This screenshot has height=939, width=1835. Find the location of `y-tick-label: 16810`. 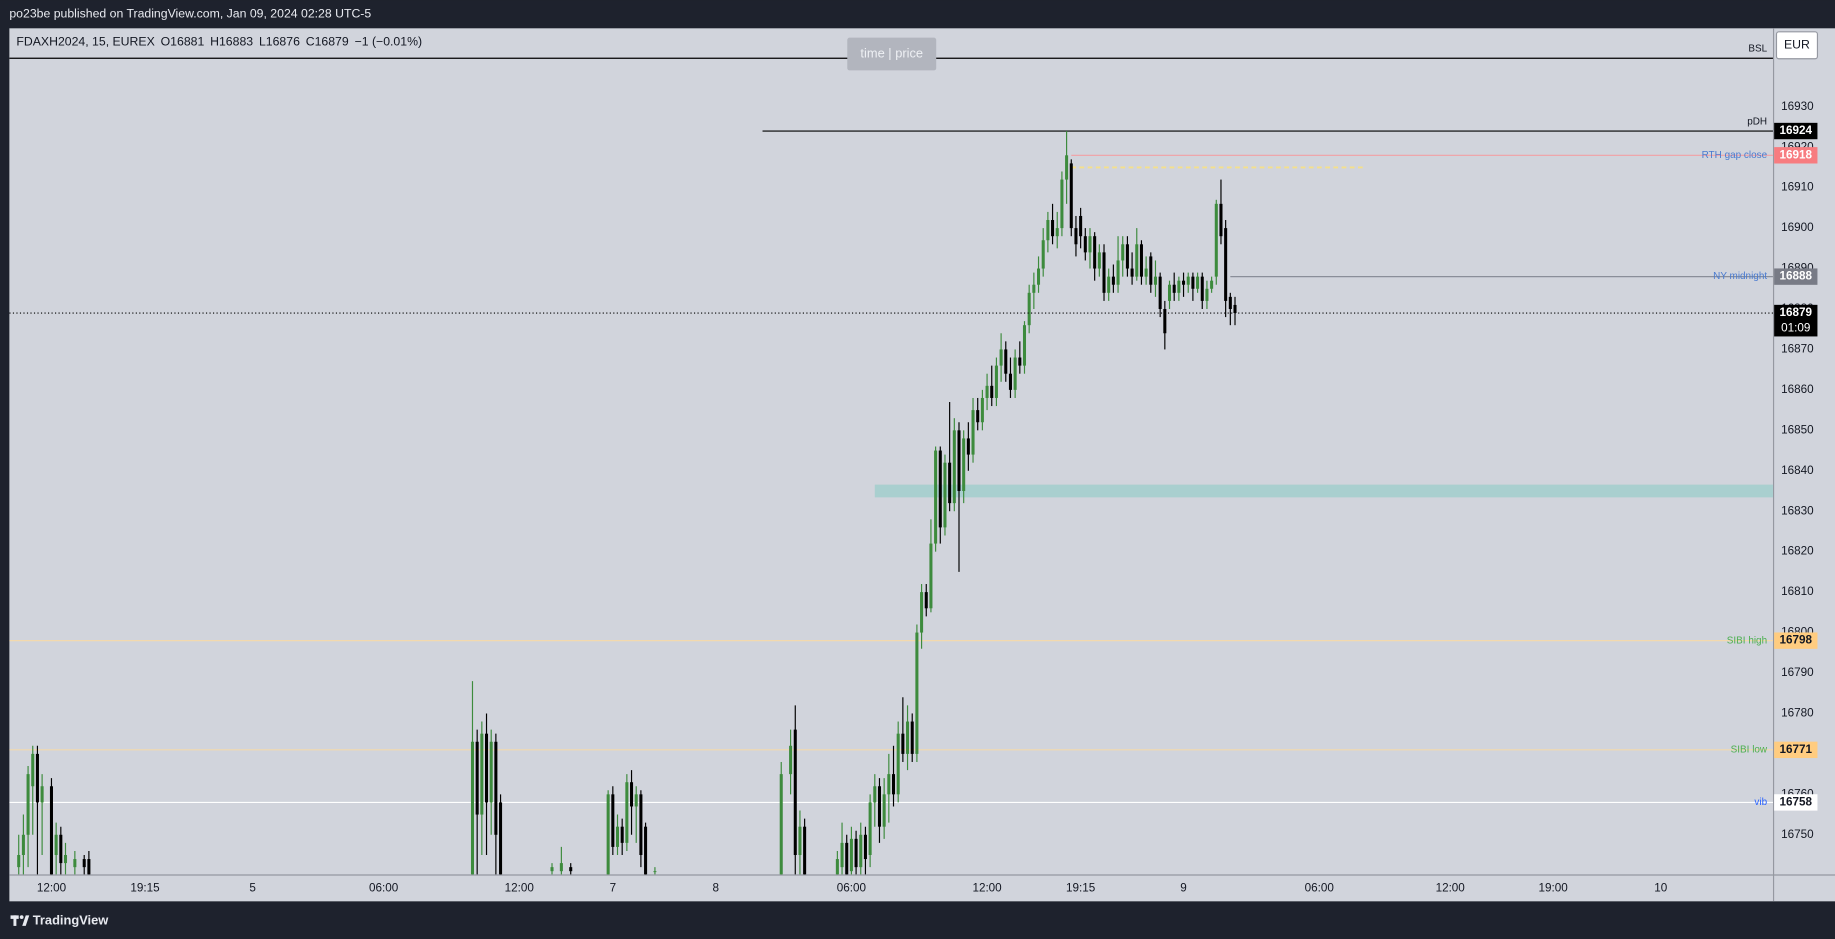

y-tick-label: 16810 is located at coordinates (1797, 591).